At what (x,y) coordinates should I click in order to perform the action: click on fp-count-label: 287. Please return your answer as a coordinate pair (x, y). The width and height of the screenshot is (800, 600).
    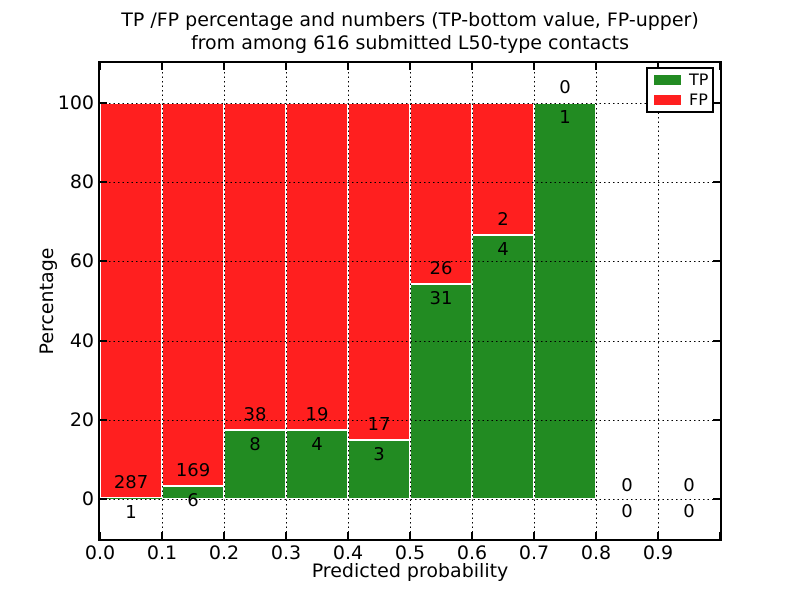
    Looking at the image, I should click on (131, 482).